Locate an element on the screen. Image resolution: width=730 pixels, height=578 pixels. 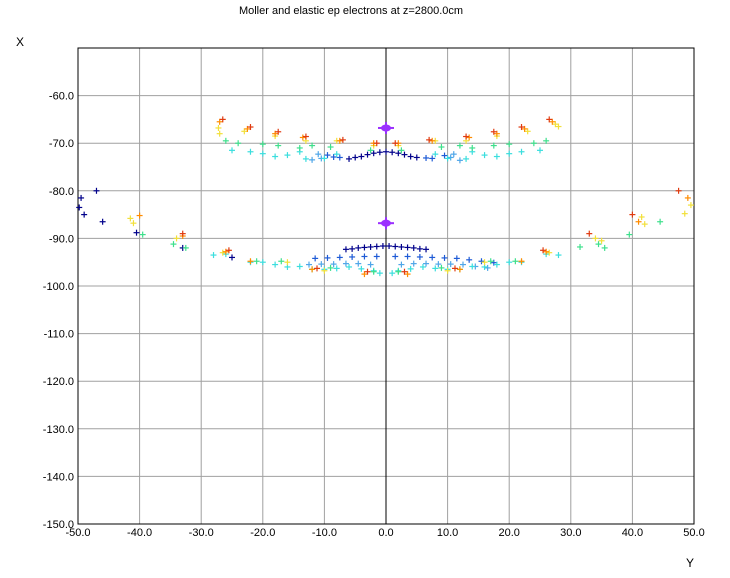
y-tick-label: -120.0 is located at coordinates (58, 382).